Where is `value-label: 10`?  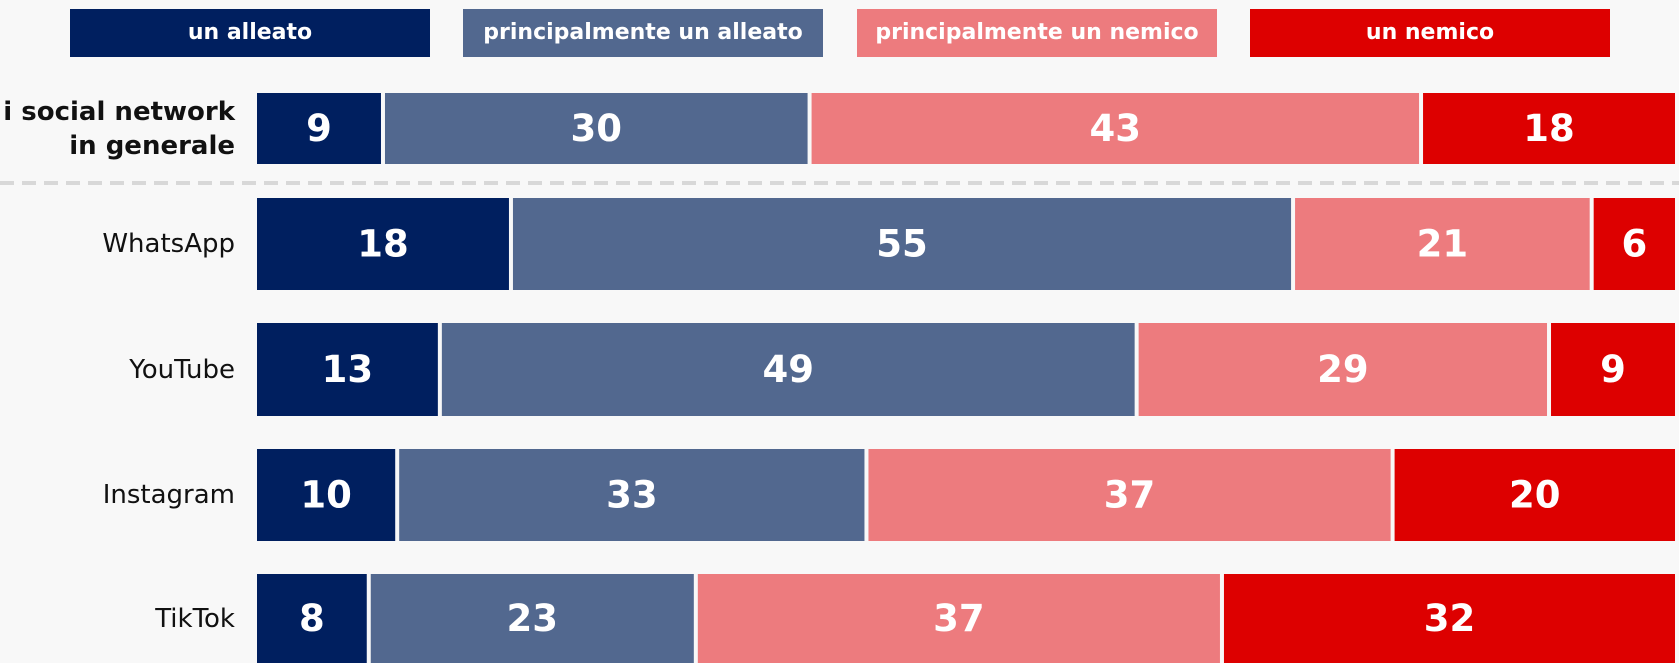
value-label: 10 is located at coordinates (326, 495).